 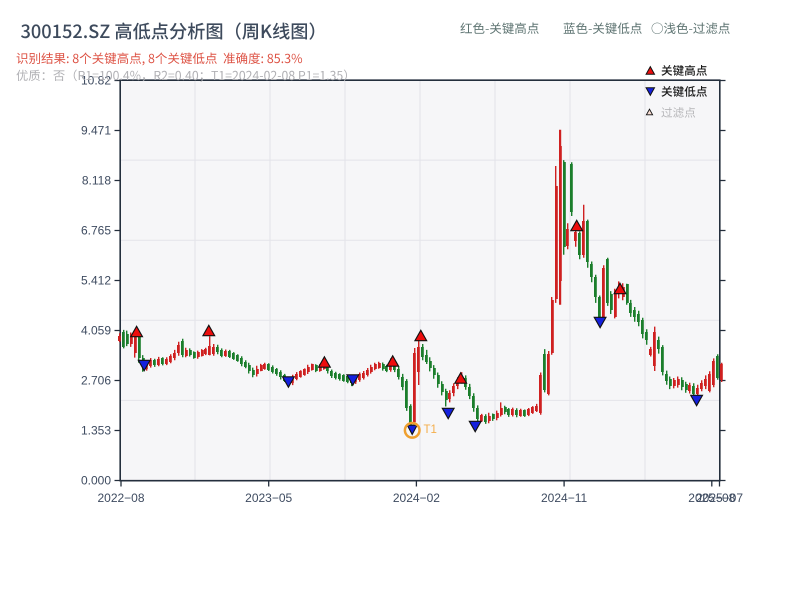 What do you see at coordinates (96, 381) in the screenshot?
I see `svg-text: 2.706` at bounding box center [96, 381].